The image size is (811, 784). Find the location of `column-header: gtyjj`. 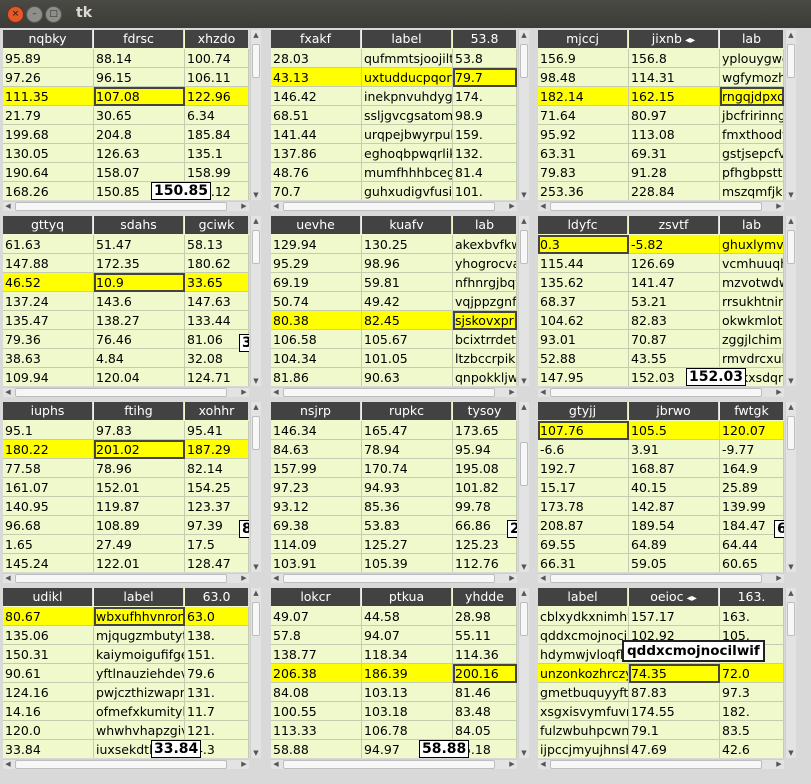

column-header: gtyjj is located at coordinates (583, 411).